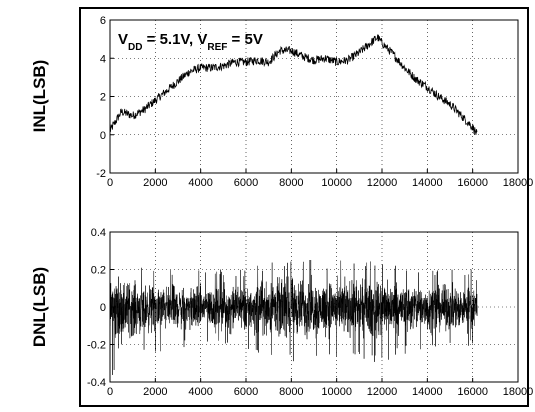 This screenshot has width=535, height=412. I want to click on inl-y-tick-label: 2, so click(103, 98).